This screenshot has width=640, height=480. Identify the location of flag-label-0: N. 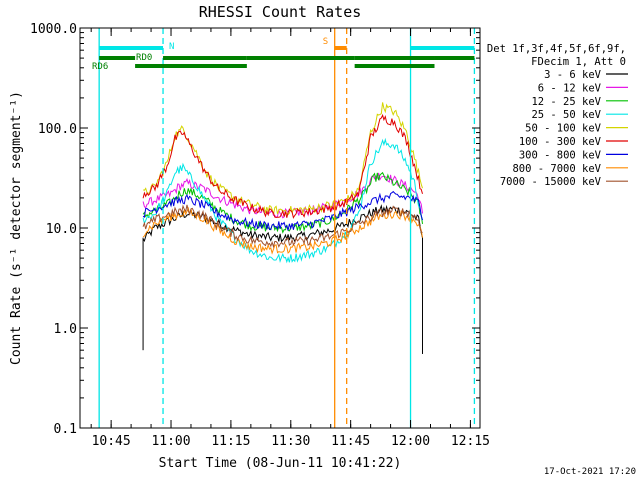
(171, 47).